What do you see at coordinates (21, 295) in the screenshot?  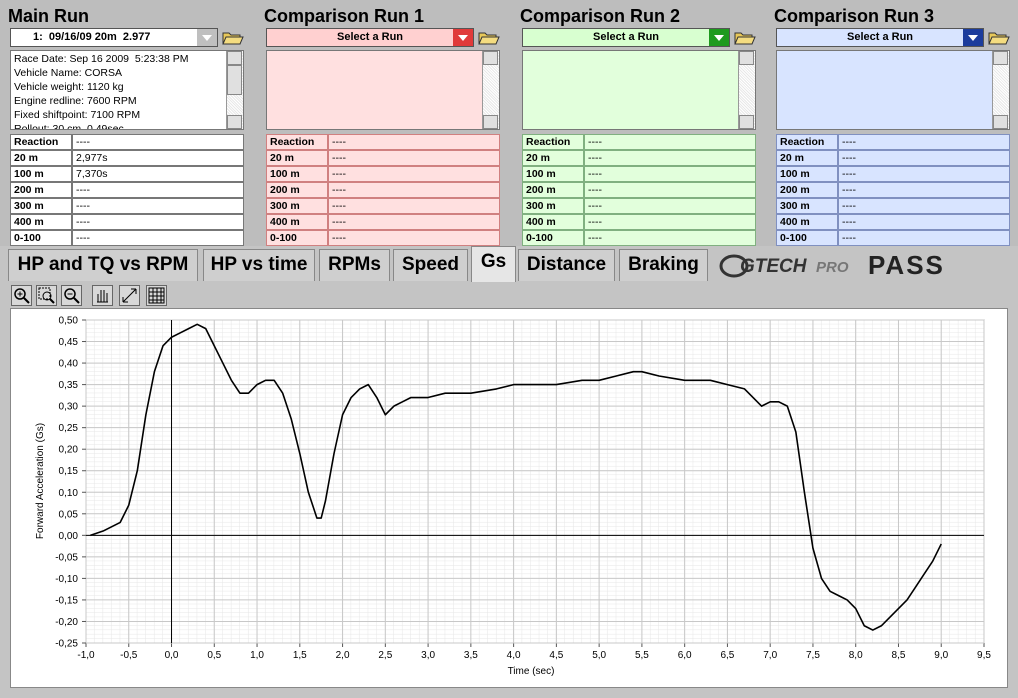 I see `zoom-in-tool` at bounding box center [21, 295].